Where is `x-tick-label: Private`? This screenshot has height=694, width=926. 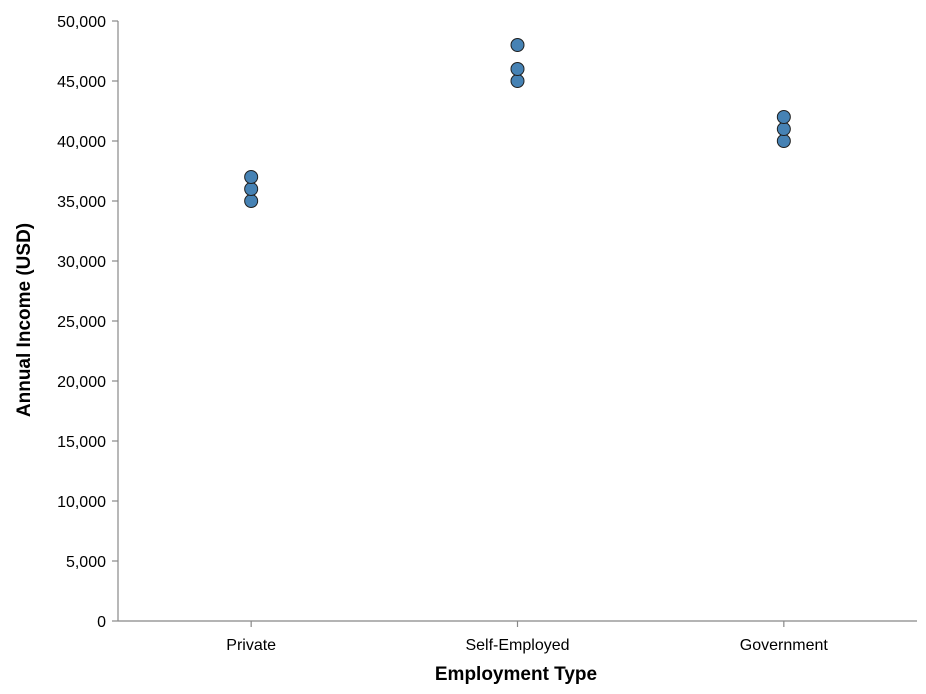 x-tick-label: Private is located at coordinates (251, 645).